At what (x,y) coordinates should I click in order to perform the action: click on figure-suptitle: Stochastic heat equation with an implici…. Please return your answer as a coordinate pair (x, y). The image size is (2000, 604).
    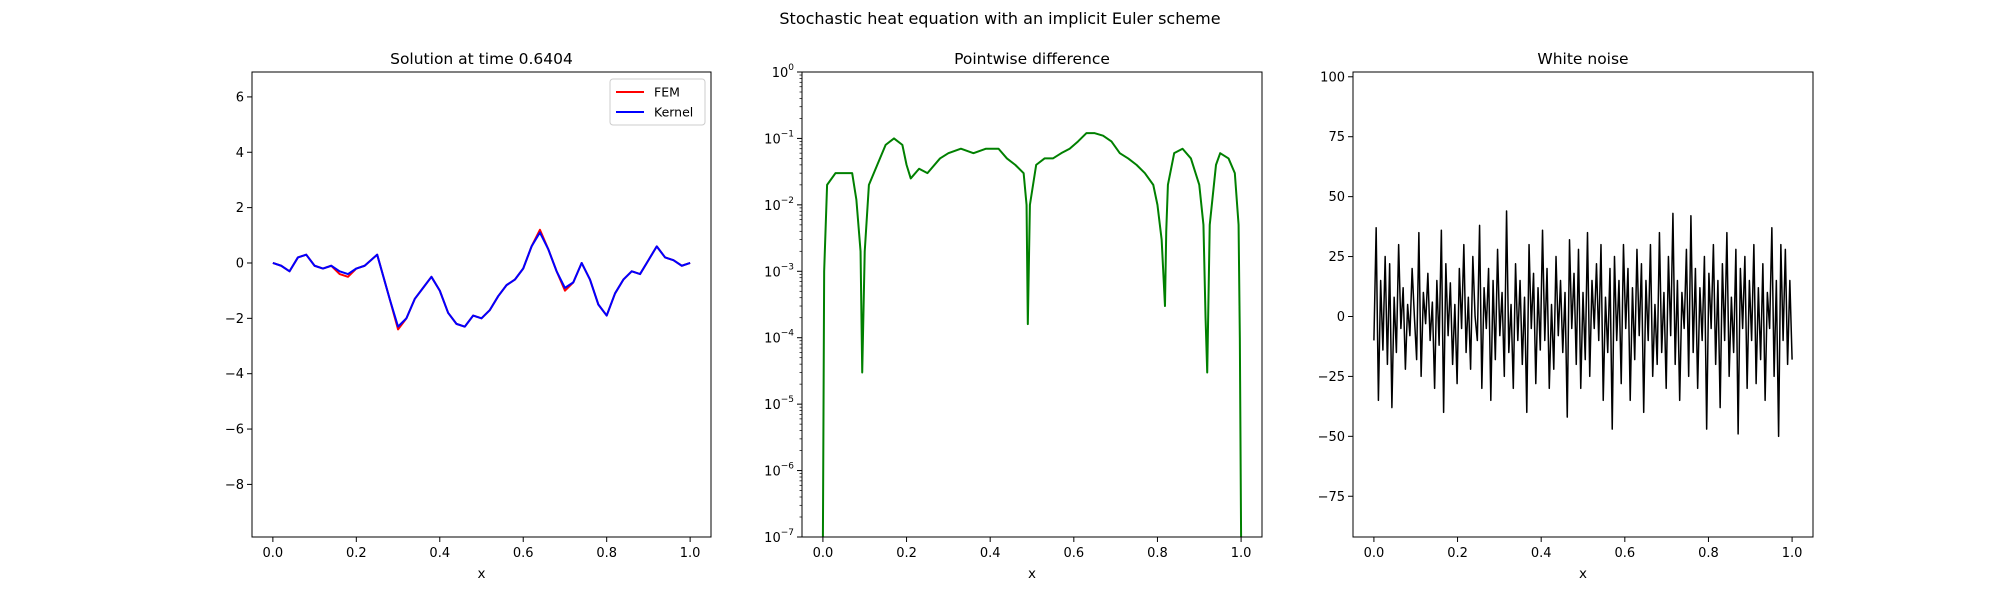
    Looking at the image, I should click on (999, 18).